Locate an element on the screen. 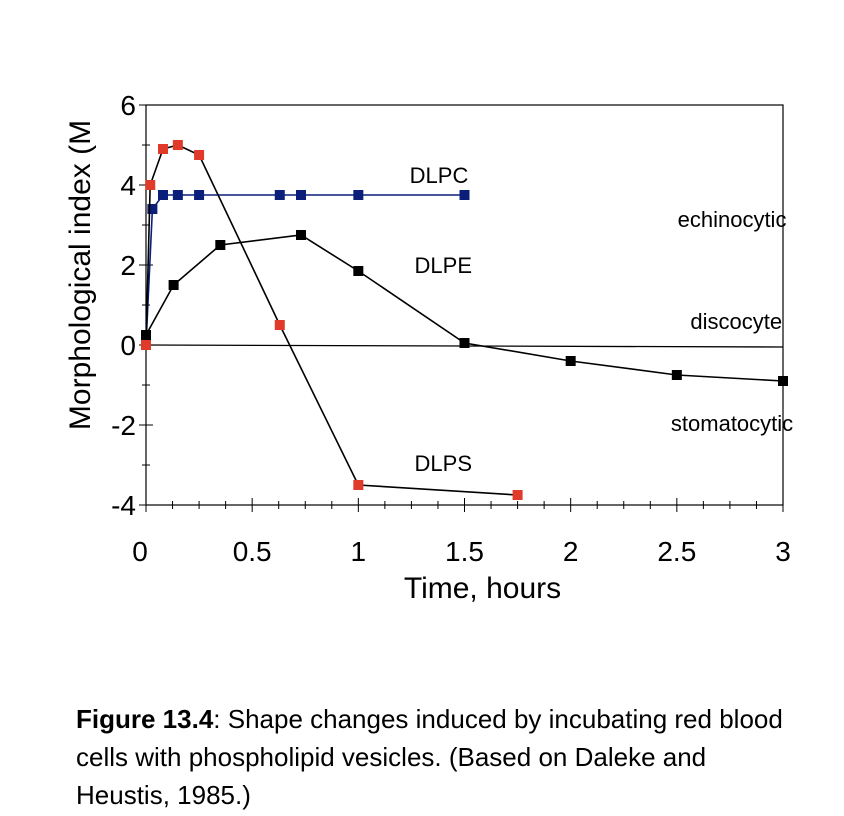 The image size is (844, 816). y-axis-title: Morphological index (M is located at coordinates (80, 275).